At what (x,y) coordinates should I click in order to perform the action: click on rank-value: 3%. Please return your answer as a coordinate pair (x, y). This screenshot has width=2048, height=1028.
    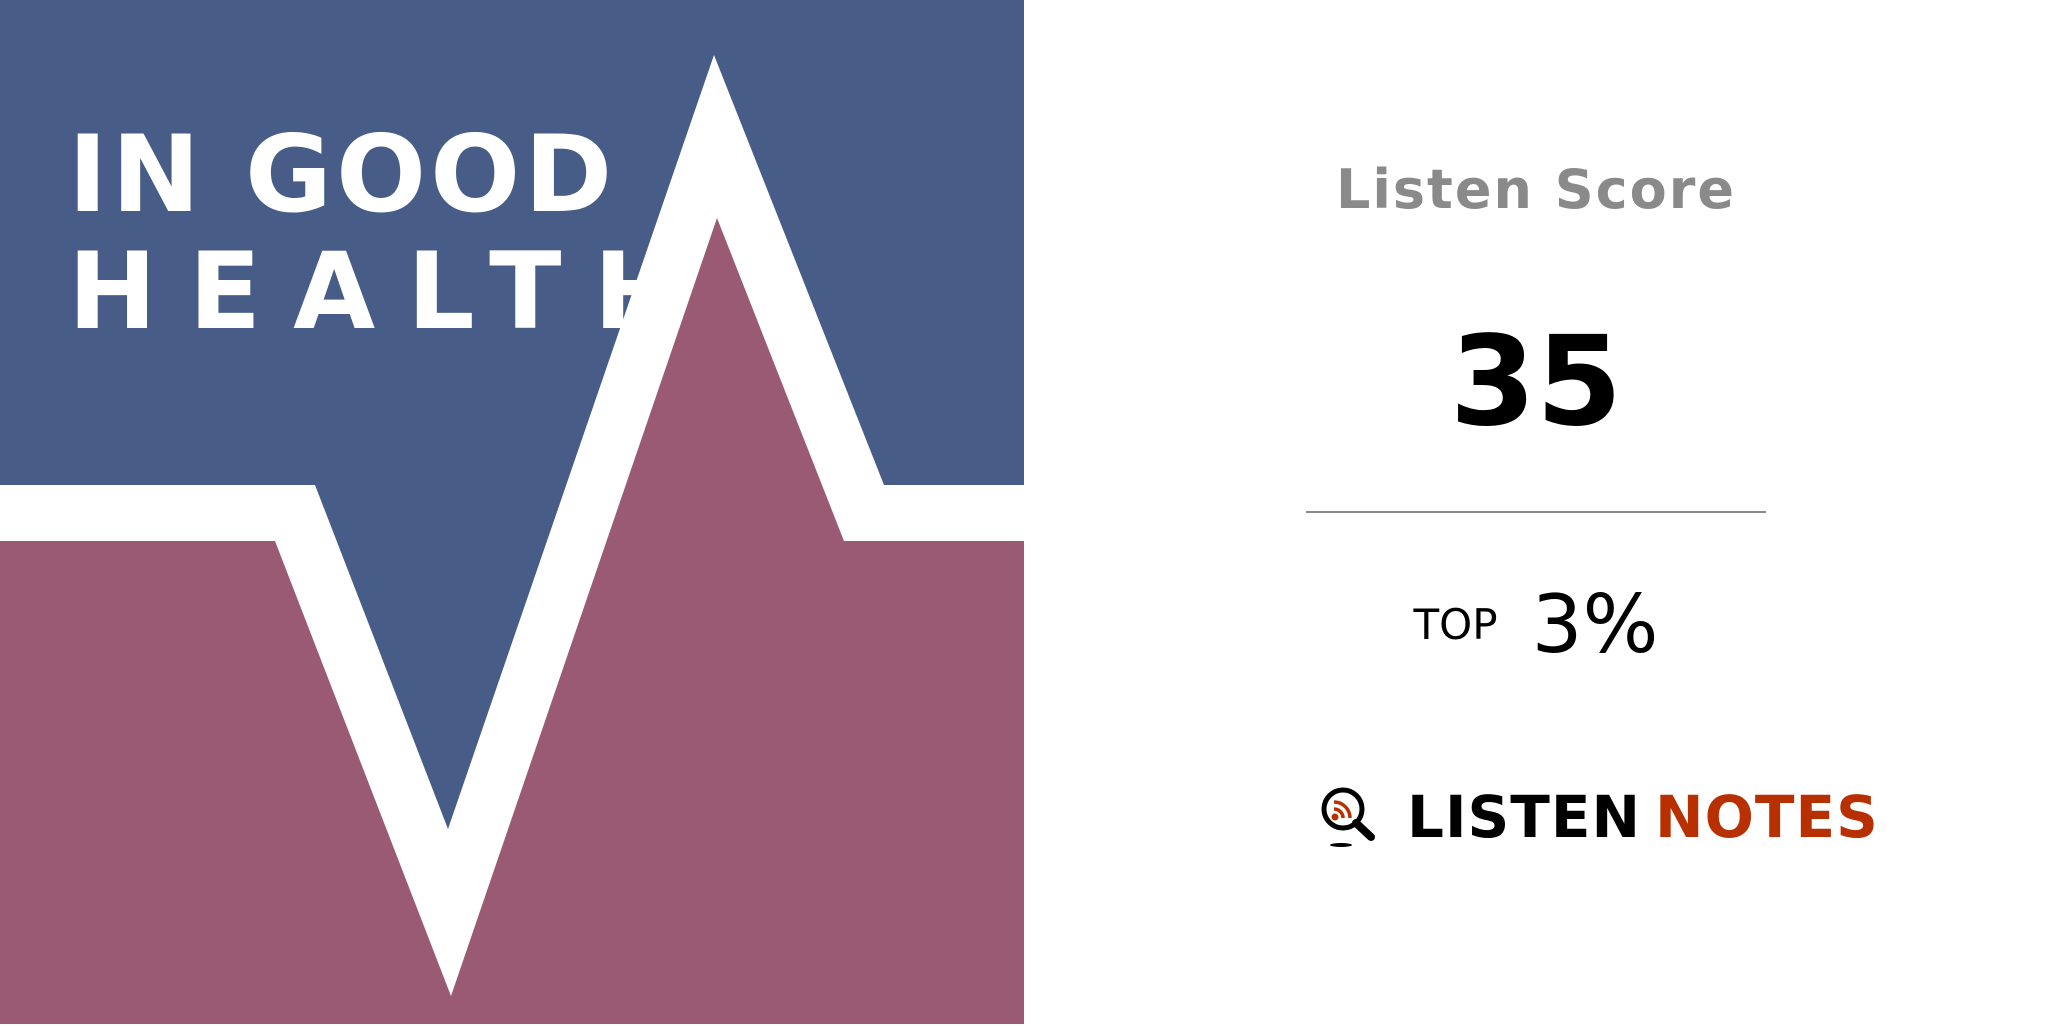
    Looking at the image, I should click on (1595, 624).